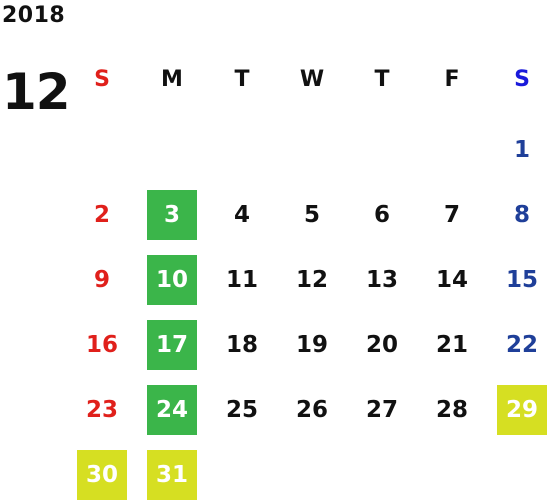 This screenshot has width=548, height=503. What do you see at coordinates (522, 410) in the screenshot?
I see `day-cell: 29` at bounding box center [522, 410].